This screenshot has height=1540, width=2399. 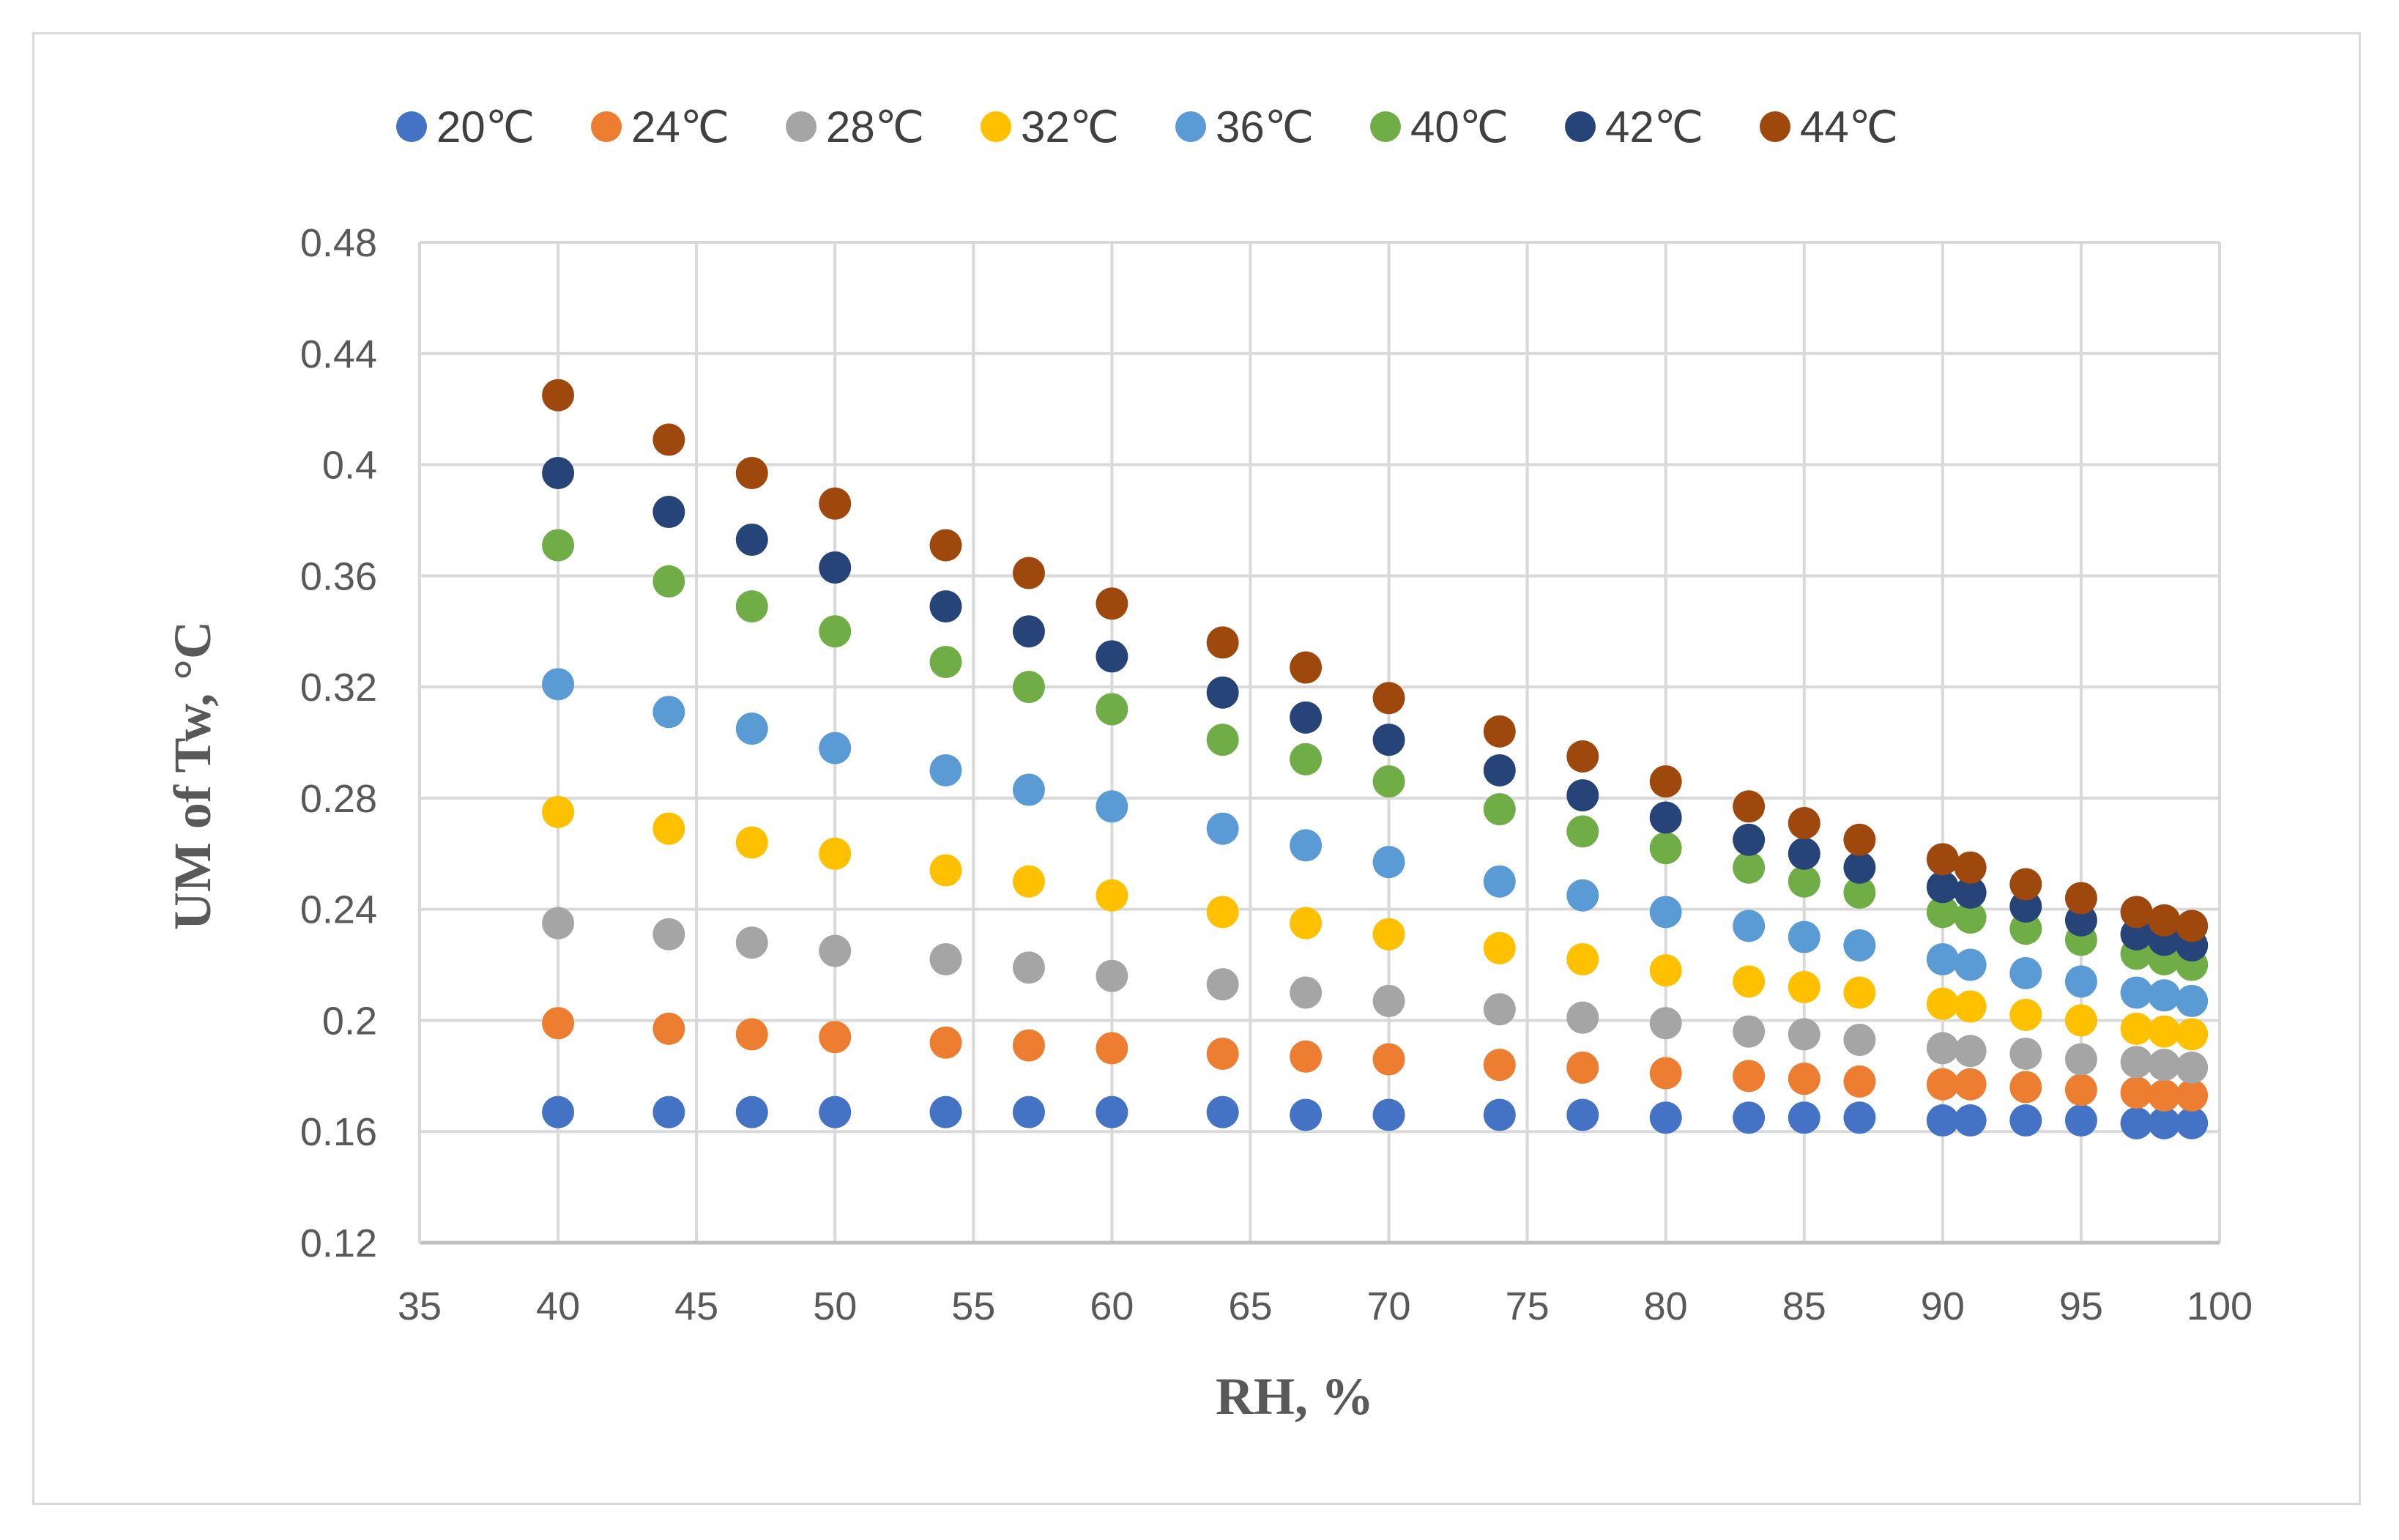 What do you see at coordinates (192, 775) in the screenshot?
I see `y-axis-title: UM of Tw, °C` at bounding box center [192, 775].